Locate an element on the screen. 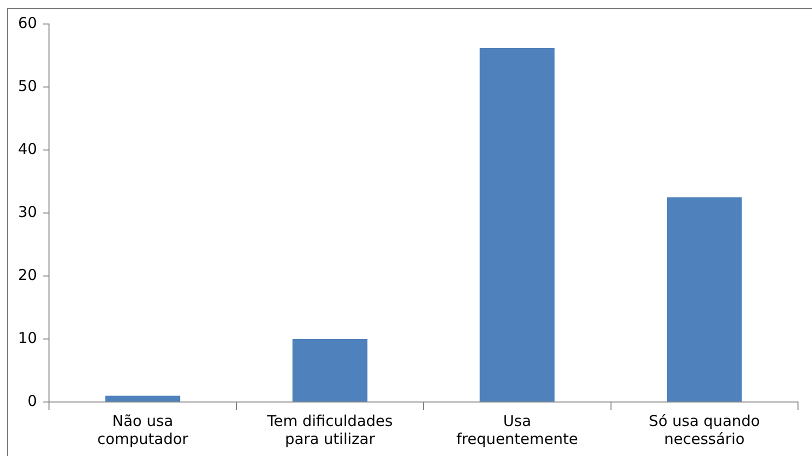 This screenshot has width=812, height=456. x-tick-label: Não usa computador is located at coordinates (143, 430).